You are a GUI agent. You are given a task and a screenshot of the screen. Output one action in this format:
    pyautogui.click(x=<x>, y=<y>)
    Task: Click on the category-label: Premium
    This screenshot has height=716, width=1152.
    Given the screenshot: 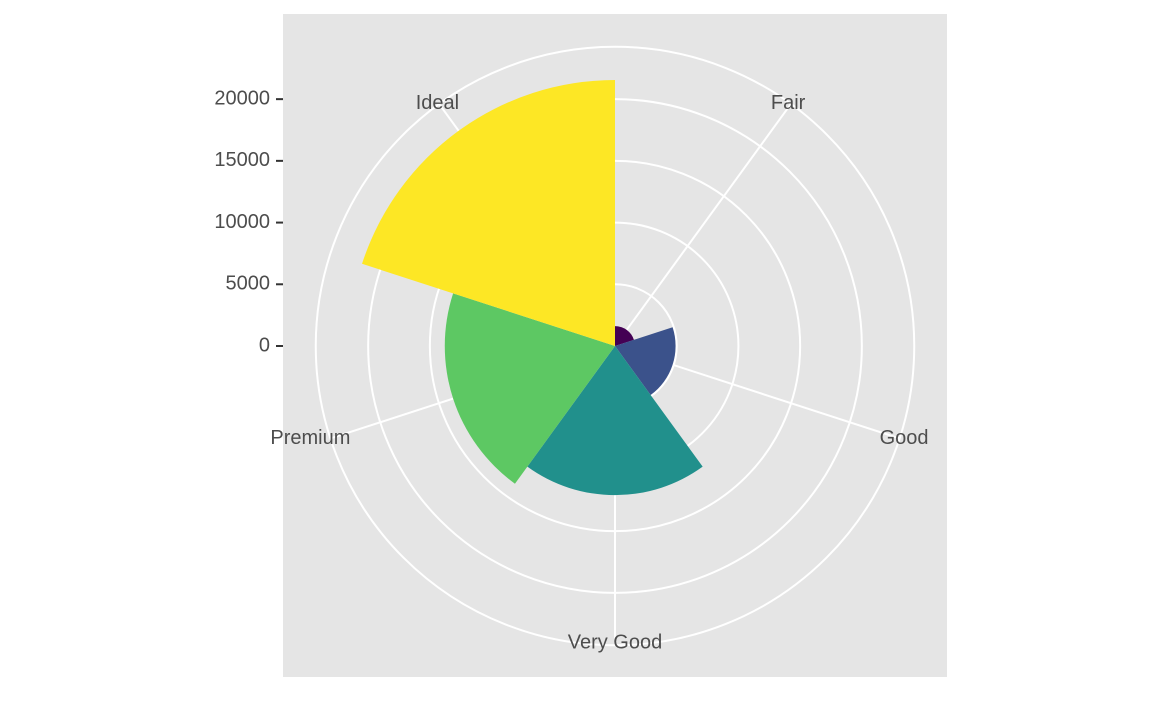 What is the action you would take?
    pyautogui.click(x=310, y=438)
    